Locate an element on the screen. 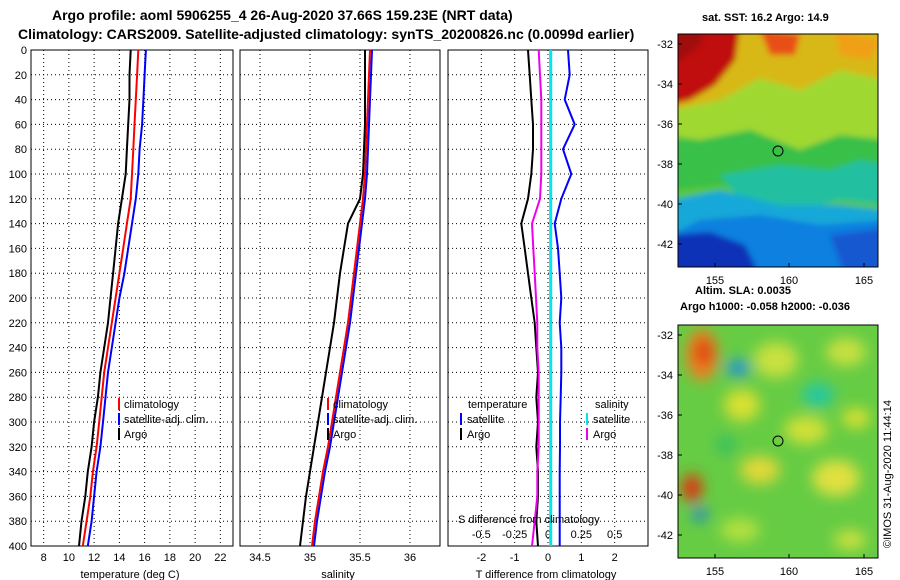 Image resolution: width=900 pixels, height=580 pixels. temperature-axis-label: temperature (deg C) is located at coordinates (129, 574).